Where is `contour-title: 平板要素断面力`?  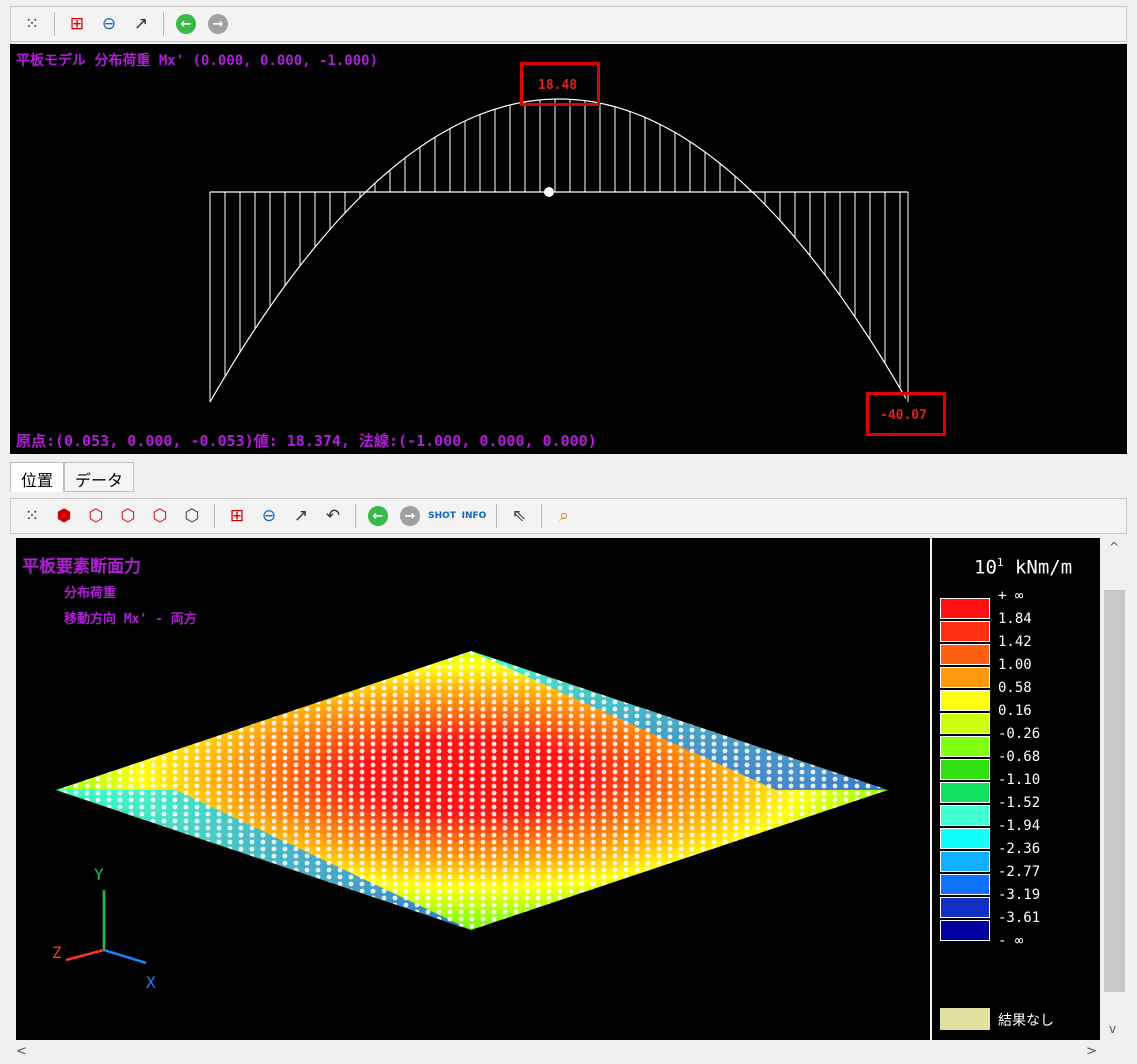
contour-title: 平板要素断面力 is located at coordinates (81, 567).